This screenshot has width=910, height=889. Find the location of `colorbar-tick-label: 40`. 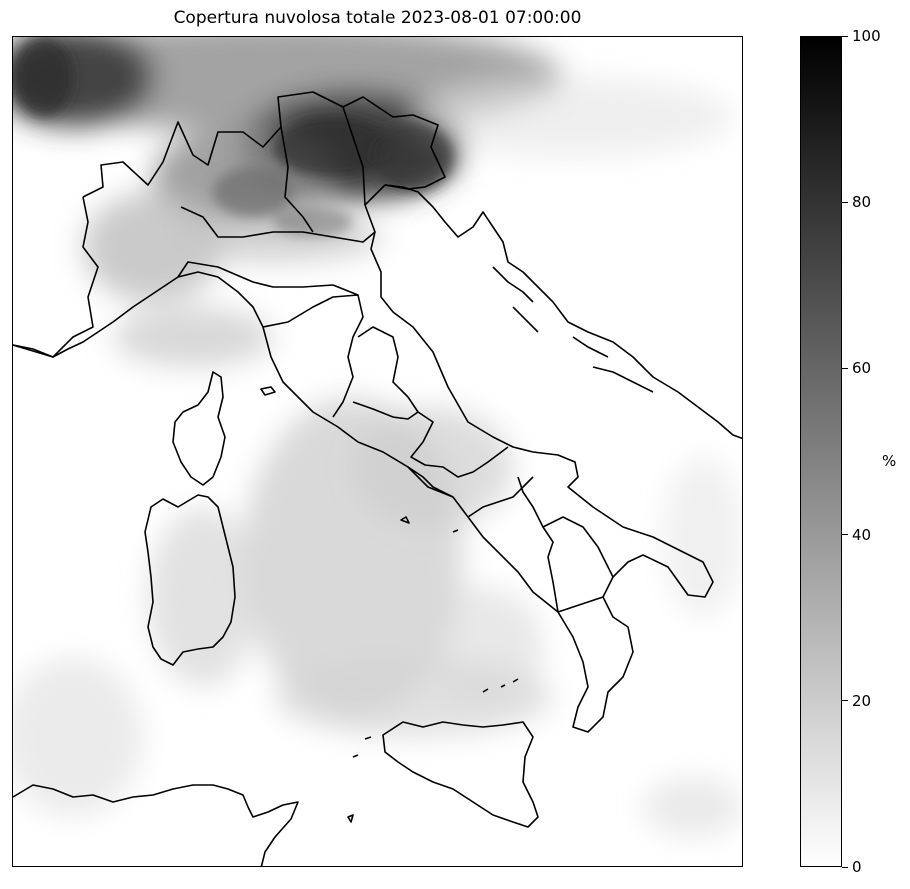

colorbar-tick-label: 40 is located at coordinates (862, 535).